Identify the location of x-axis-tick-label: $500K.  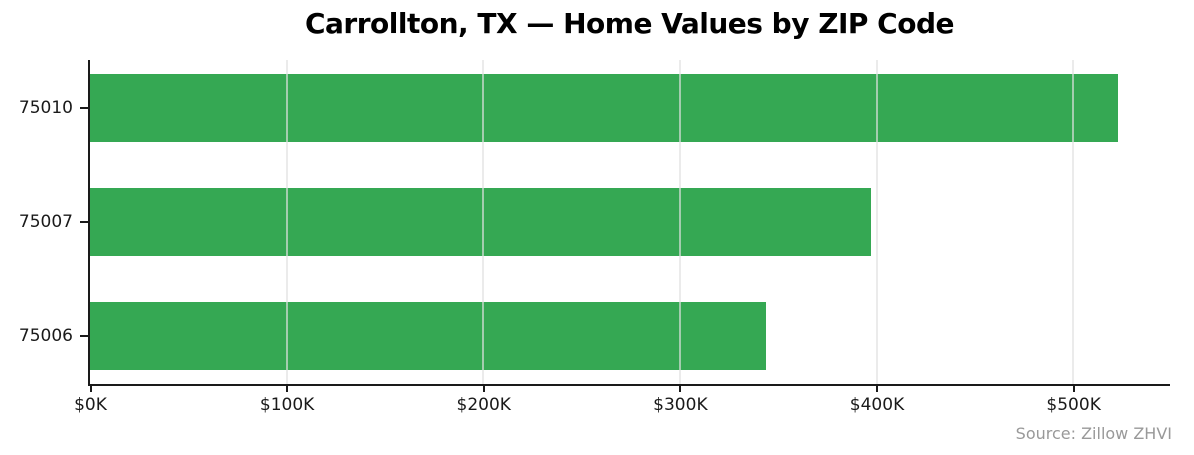
(1073, 405).